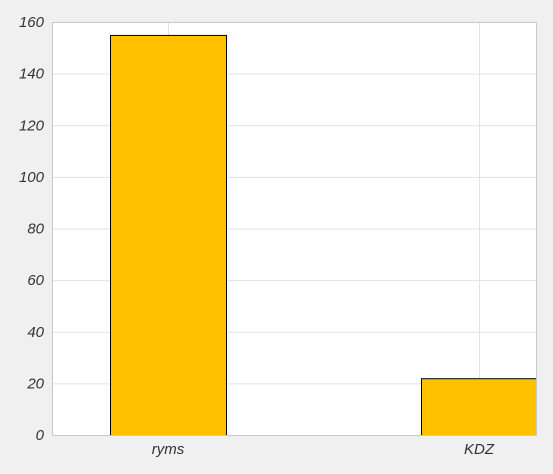 Image resolution: width=553 pixels, height=474 pixels. I want to click on y-tick-labels: 0 20 40 60 80 100 120 140 160, so click(32, 229).